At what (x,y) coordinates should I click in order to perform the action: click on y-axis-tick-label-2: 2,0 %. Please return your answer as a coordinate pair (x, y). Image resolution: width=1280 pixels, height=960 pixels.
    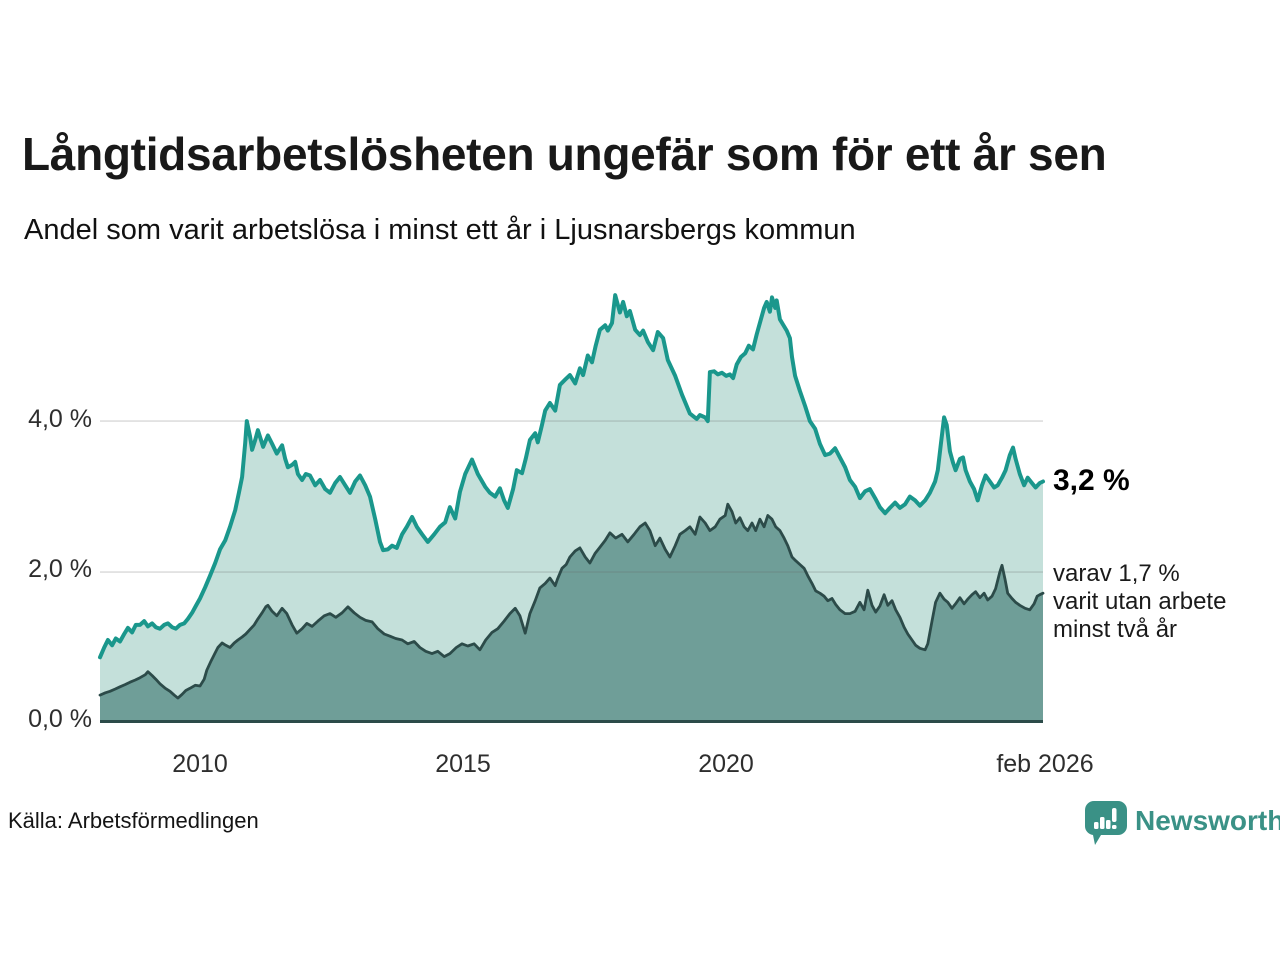
    Looking at the image, I should click on (60, 569).